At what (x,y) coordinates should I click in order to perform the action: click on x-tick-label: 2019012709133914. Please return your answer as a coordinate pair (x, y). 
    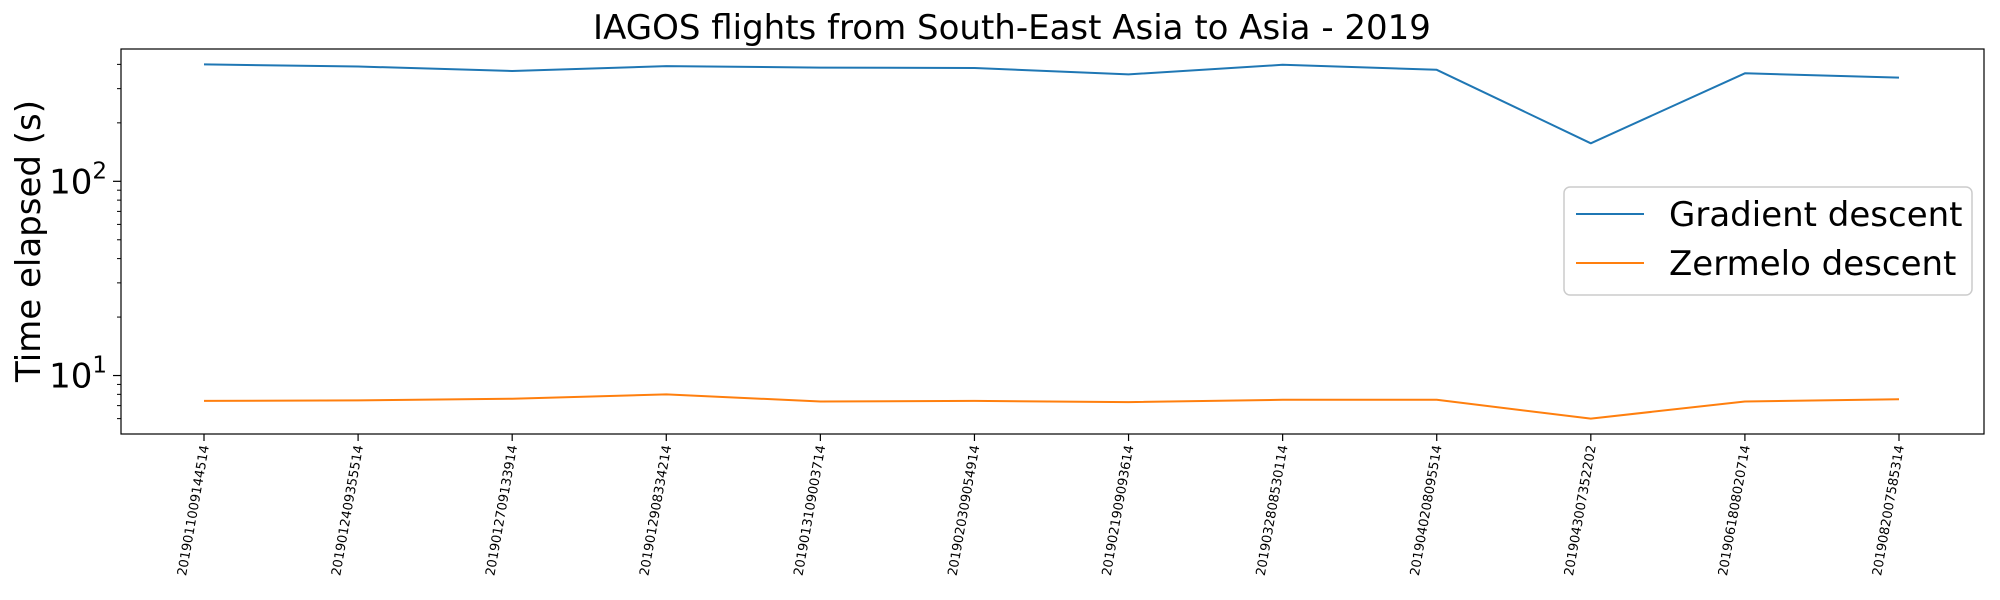
    Looking at the image, I should click on (502, 510).